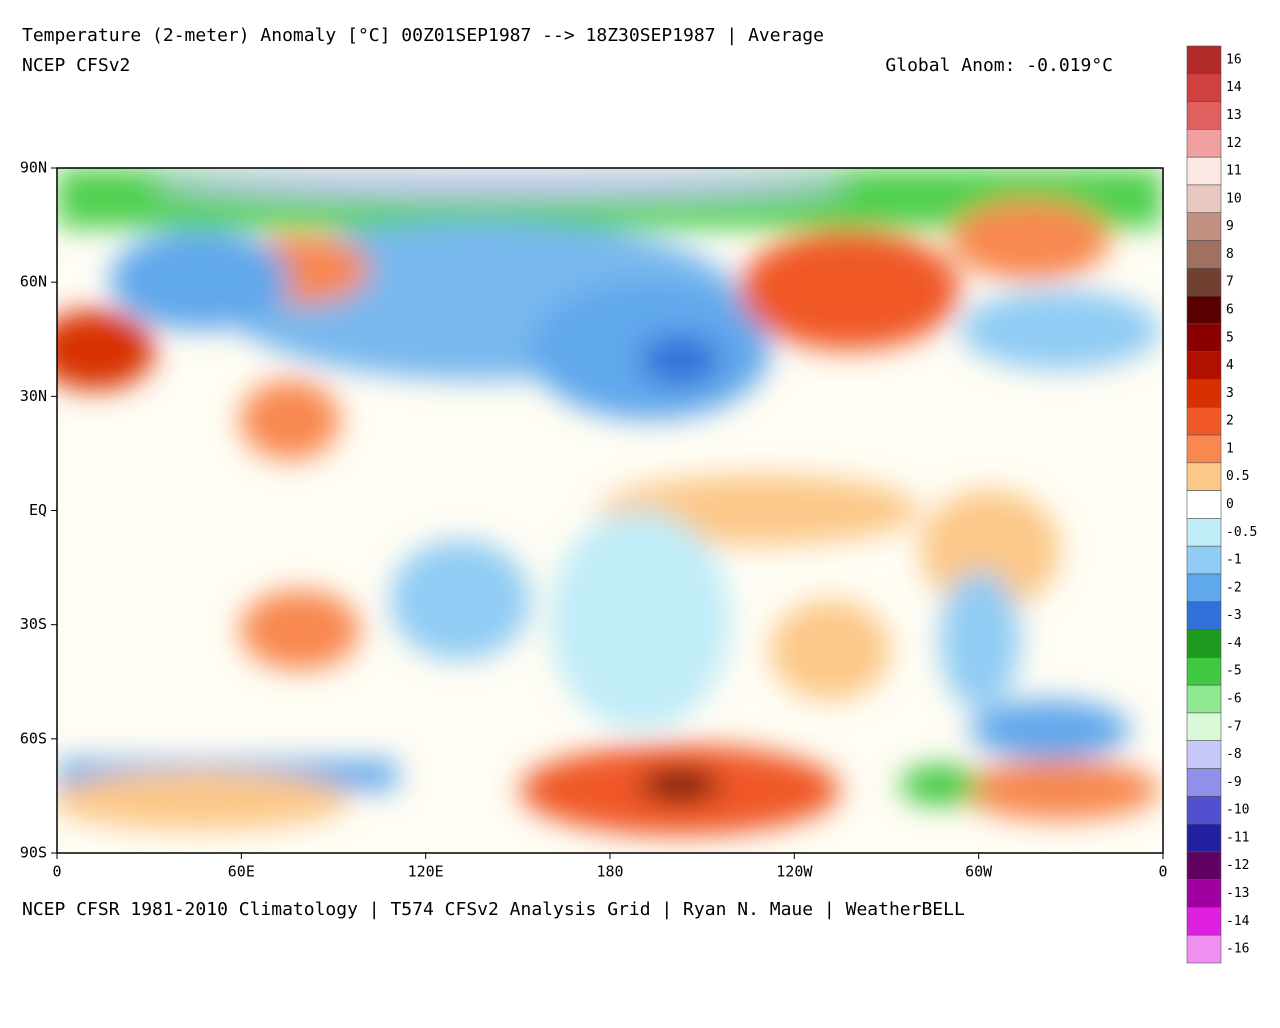  I want to click on legend-label: 10, so click(1234, 198).